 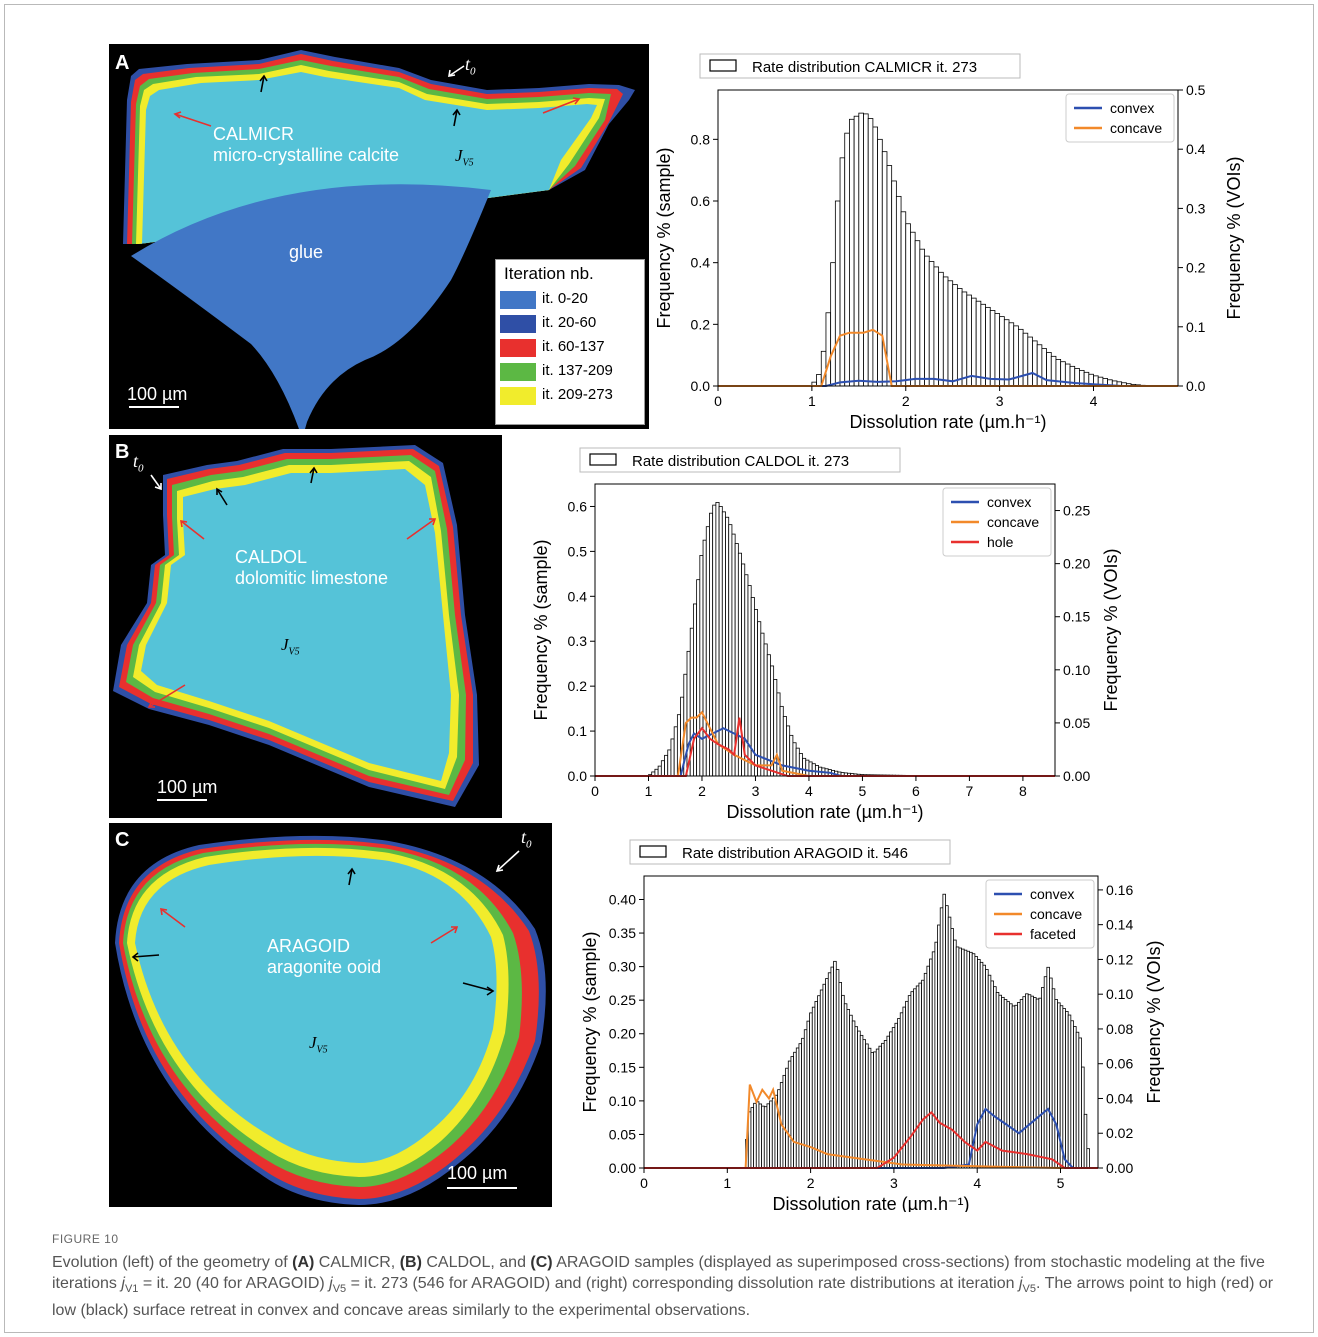 What do you see at coordinates (1013, 522) in the screenshot?
I see `legend-label-concave: concave` at bounding box center [1013, 522].